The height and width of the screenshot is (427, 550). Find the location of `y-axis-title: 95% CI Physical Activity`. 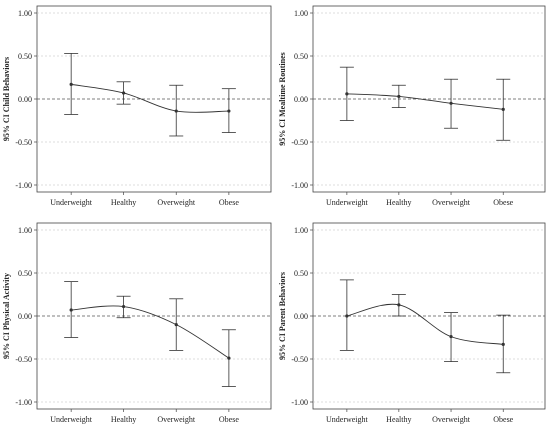

y-axis-title: 95% CI Physical Activity is located at coordinates (6, 316).